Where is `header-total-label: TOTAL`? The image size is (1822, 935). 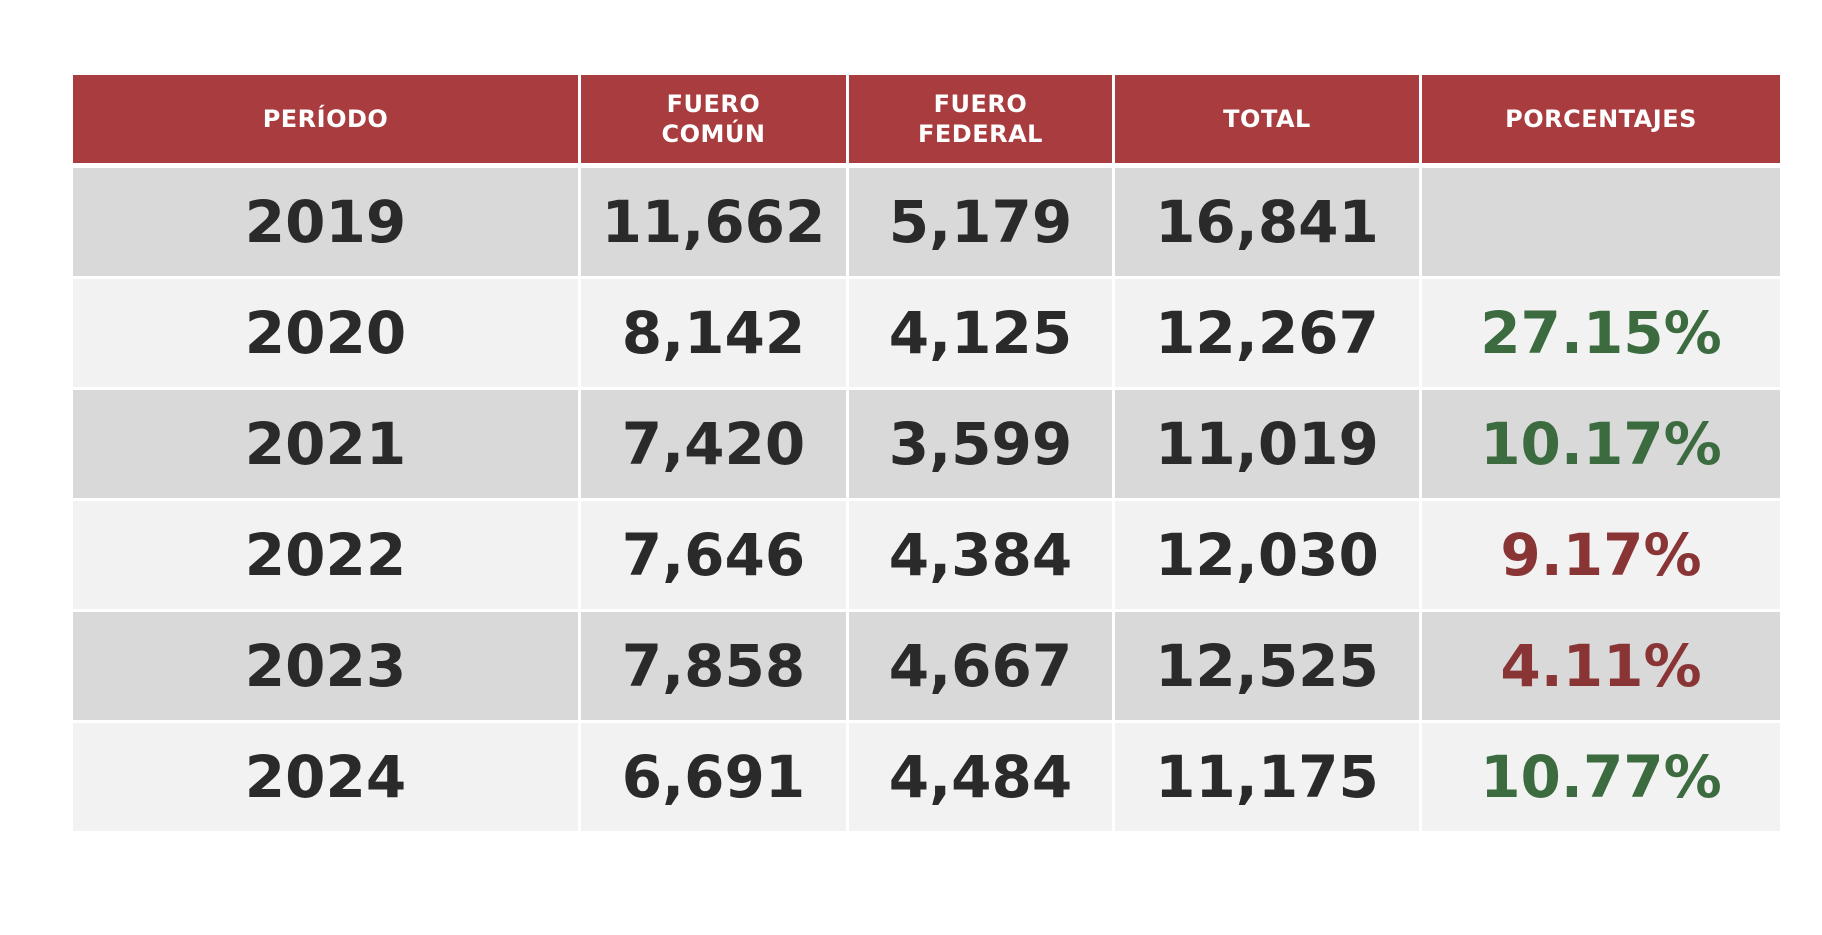
header-total-label: TOTAL is located at coordinates (1267, 119).